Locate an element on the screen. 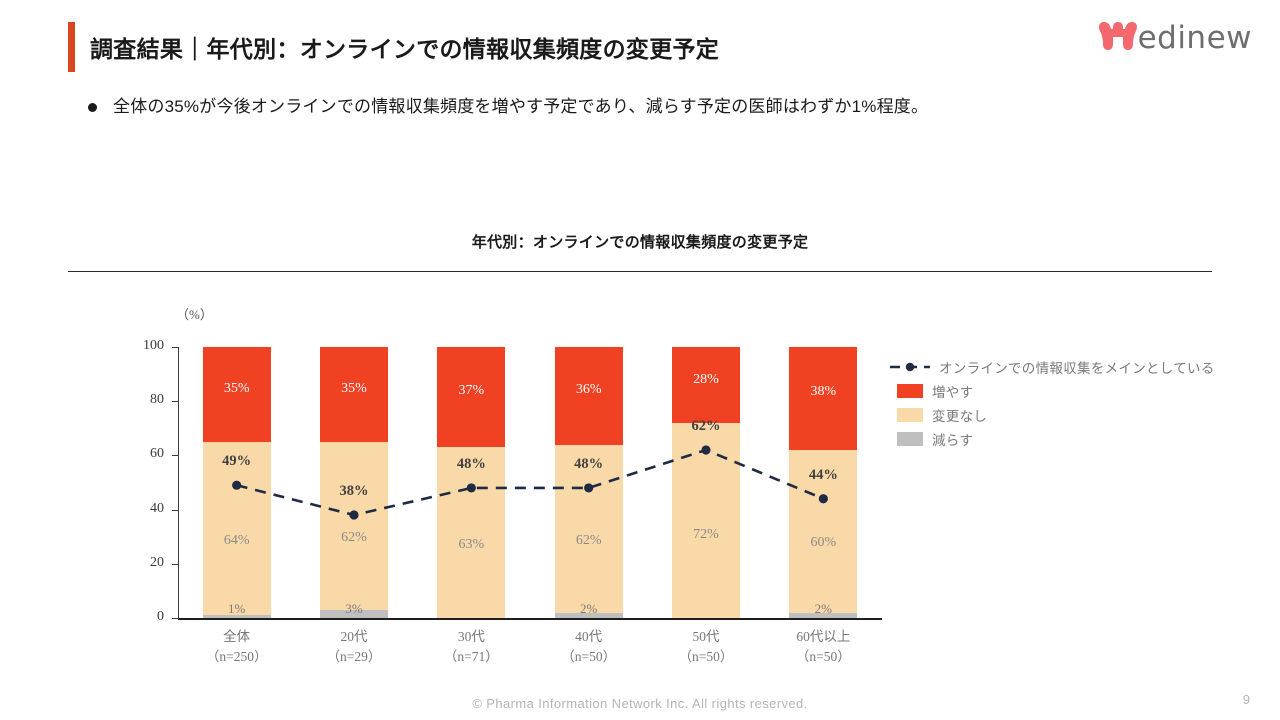  x-axis-category-label: 20代 （n=29） is located at coordinates (354, 646).